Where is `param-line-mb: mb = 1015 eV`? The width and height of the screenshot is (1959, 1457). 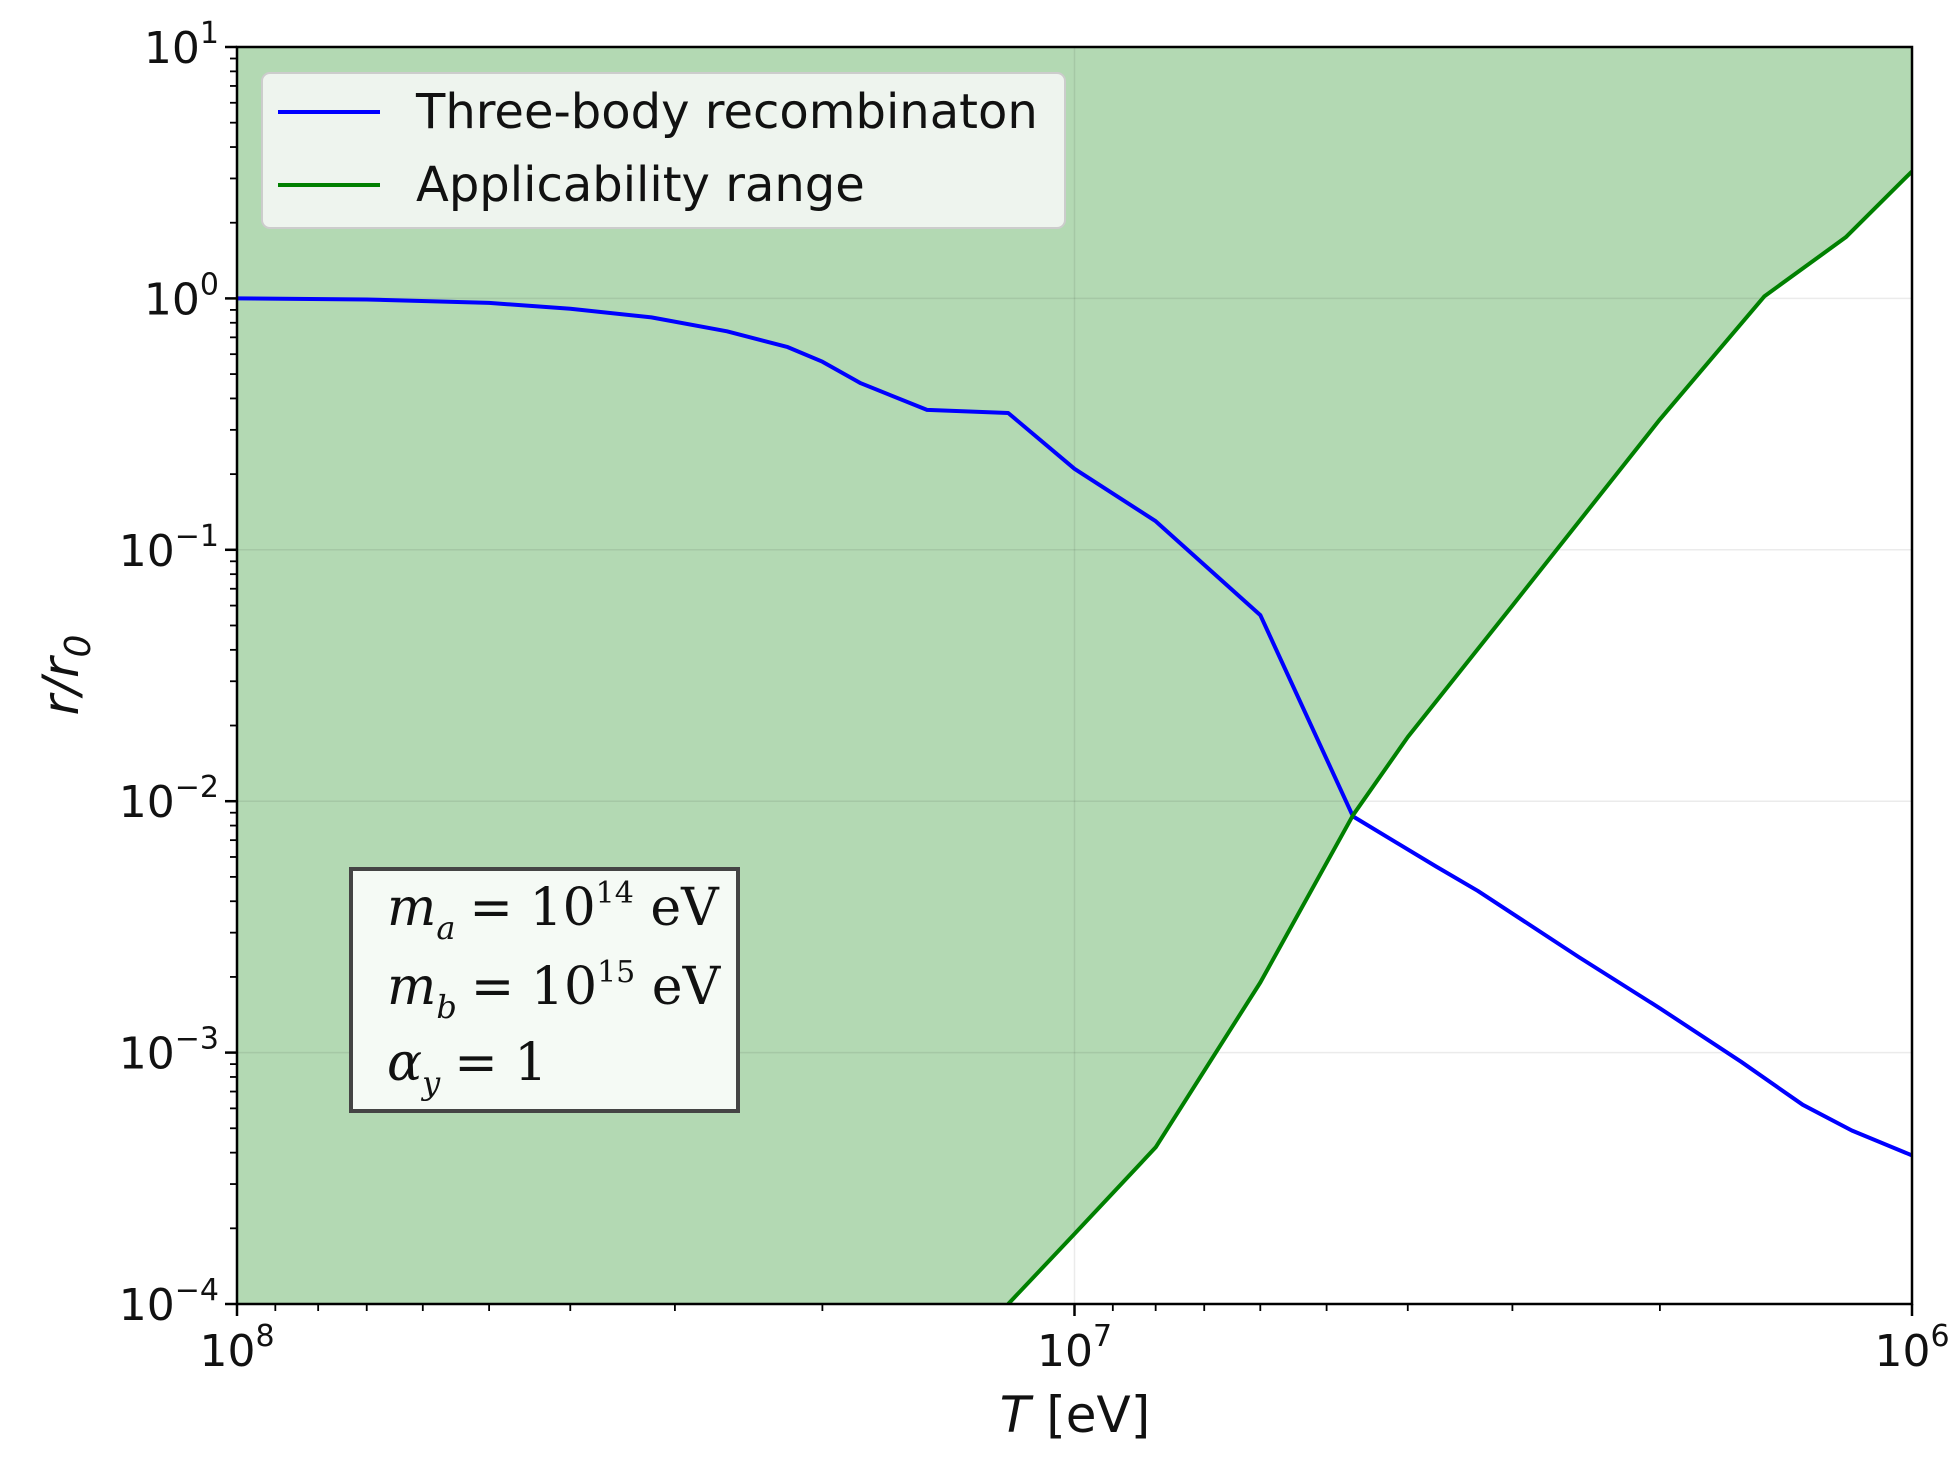 param-line-mb: mb = 1015 eV is located at coordinates (554, 990).